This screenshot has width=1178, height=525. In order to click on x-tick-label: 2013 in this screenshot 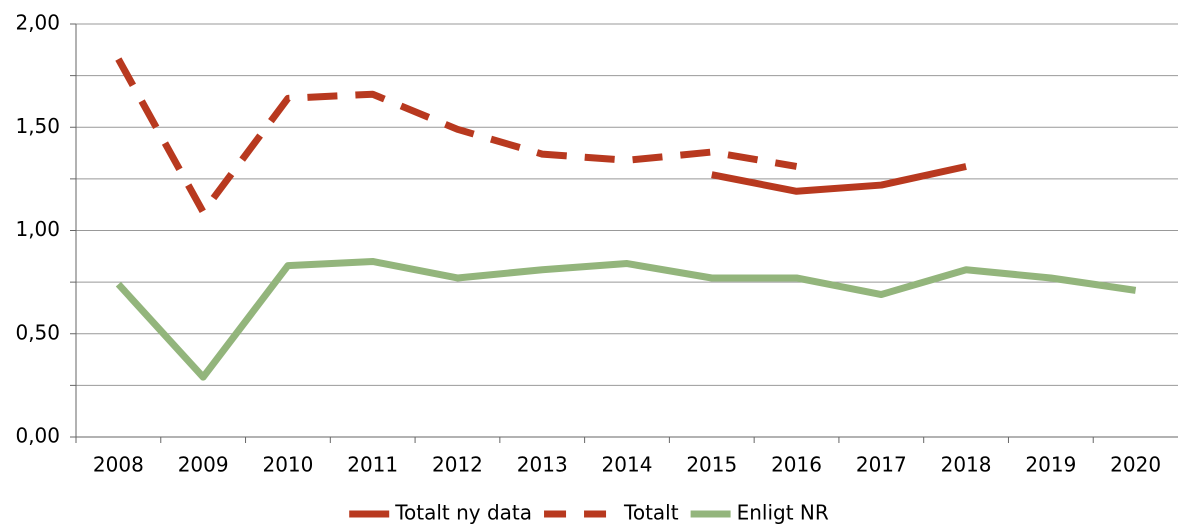, I will do `click(542, 465)`.